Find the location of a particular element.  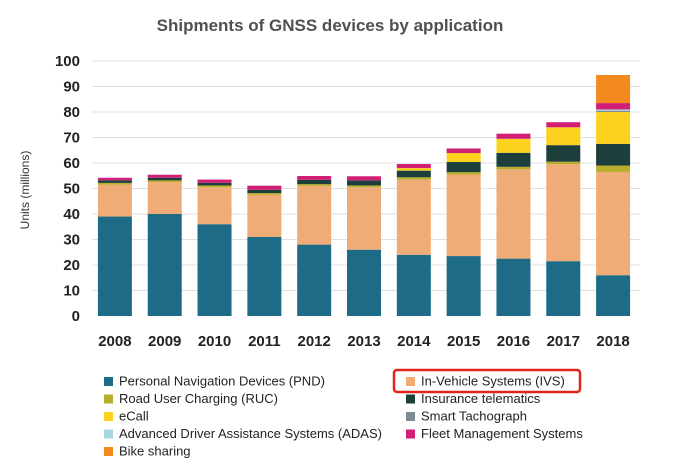

x-tick-label: 2010 is located at coordinates (214, 341).